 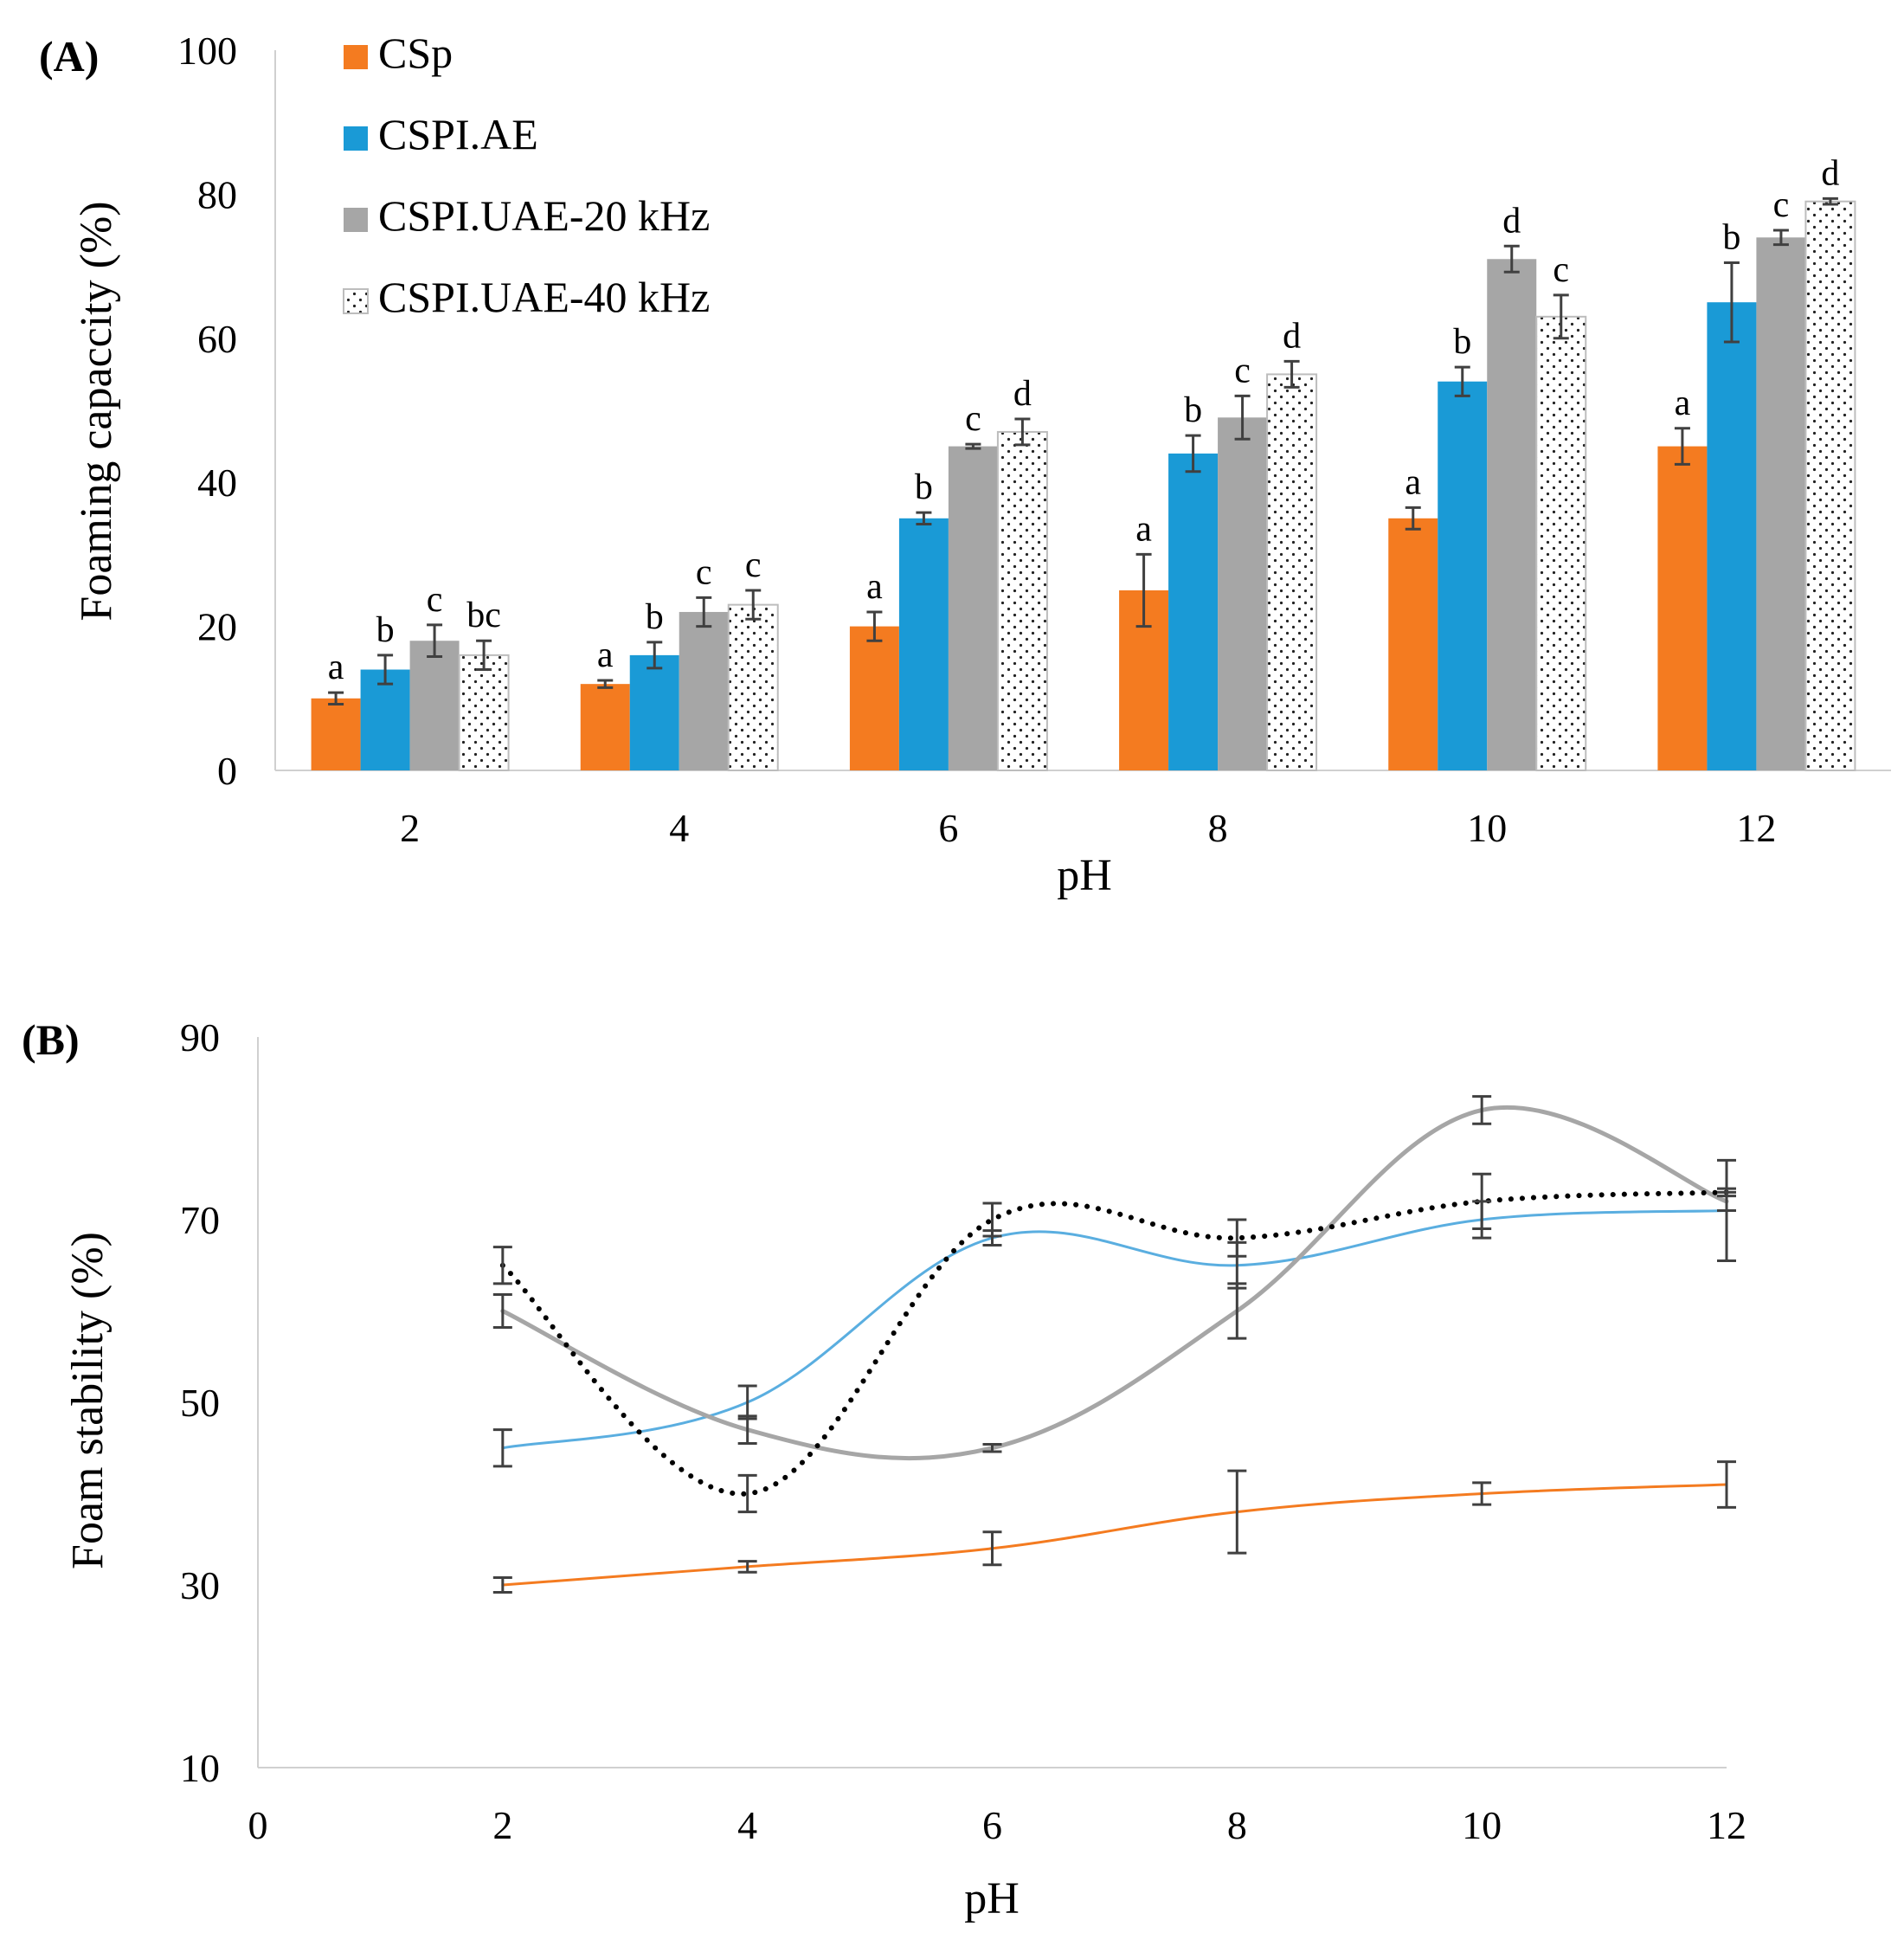 I want to click on panel-b-y-axis-title: Foam stability (%), so click(x=88, y=1400).